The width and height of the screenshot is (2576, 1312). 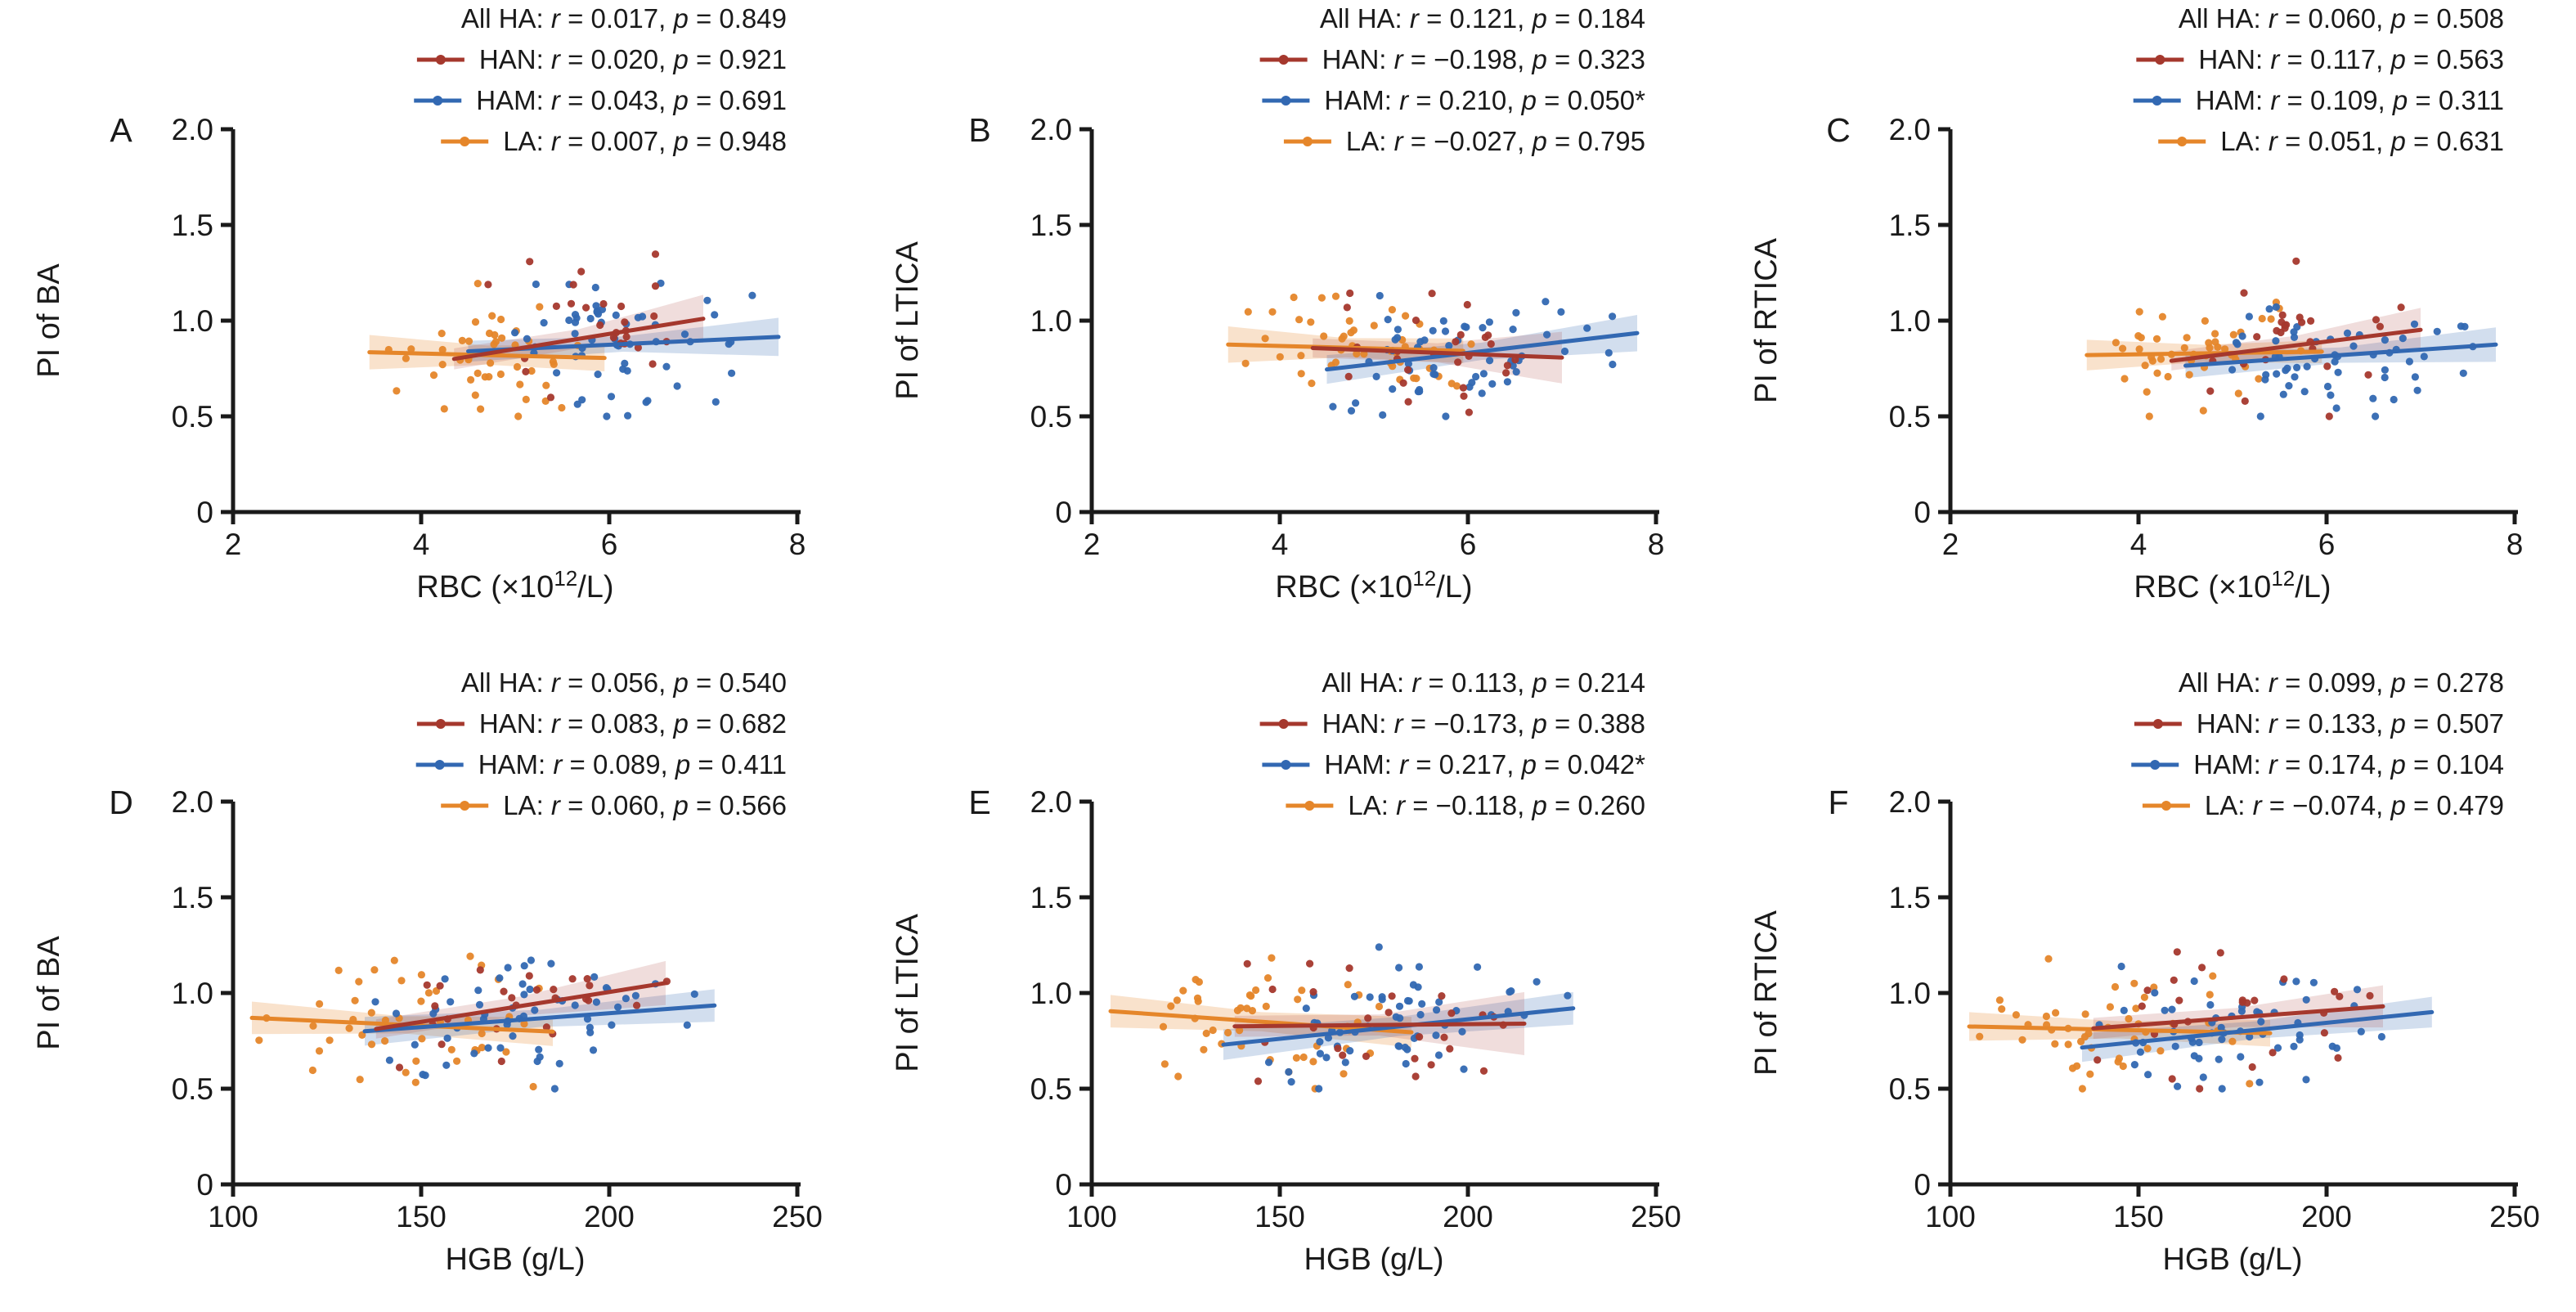 I want to click on legend-entry-all: All HA: r = 0.121, p = 0.184, so click(x=1482, y=18).